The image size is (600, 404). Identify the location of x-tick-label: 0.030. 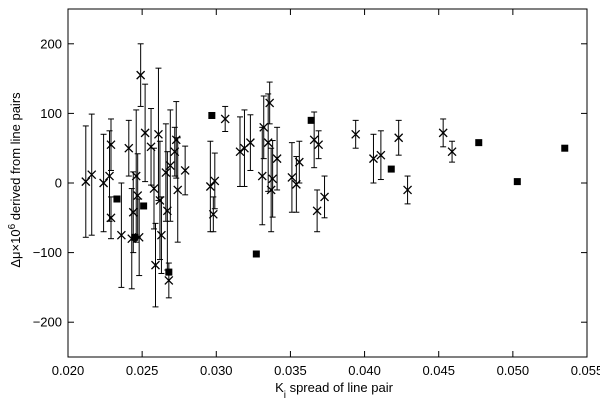
(216, 370).